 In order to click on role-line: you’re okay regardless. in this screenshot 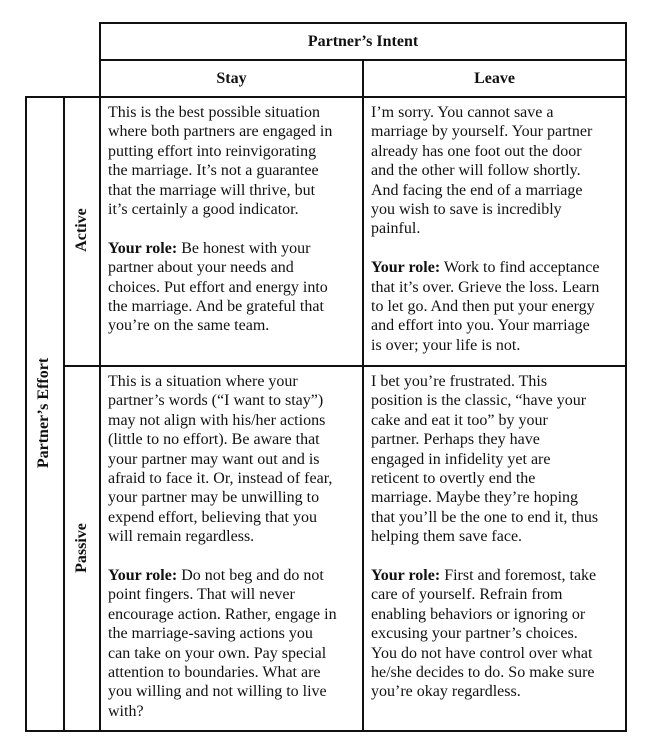, I will do `click(446, 692)`.